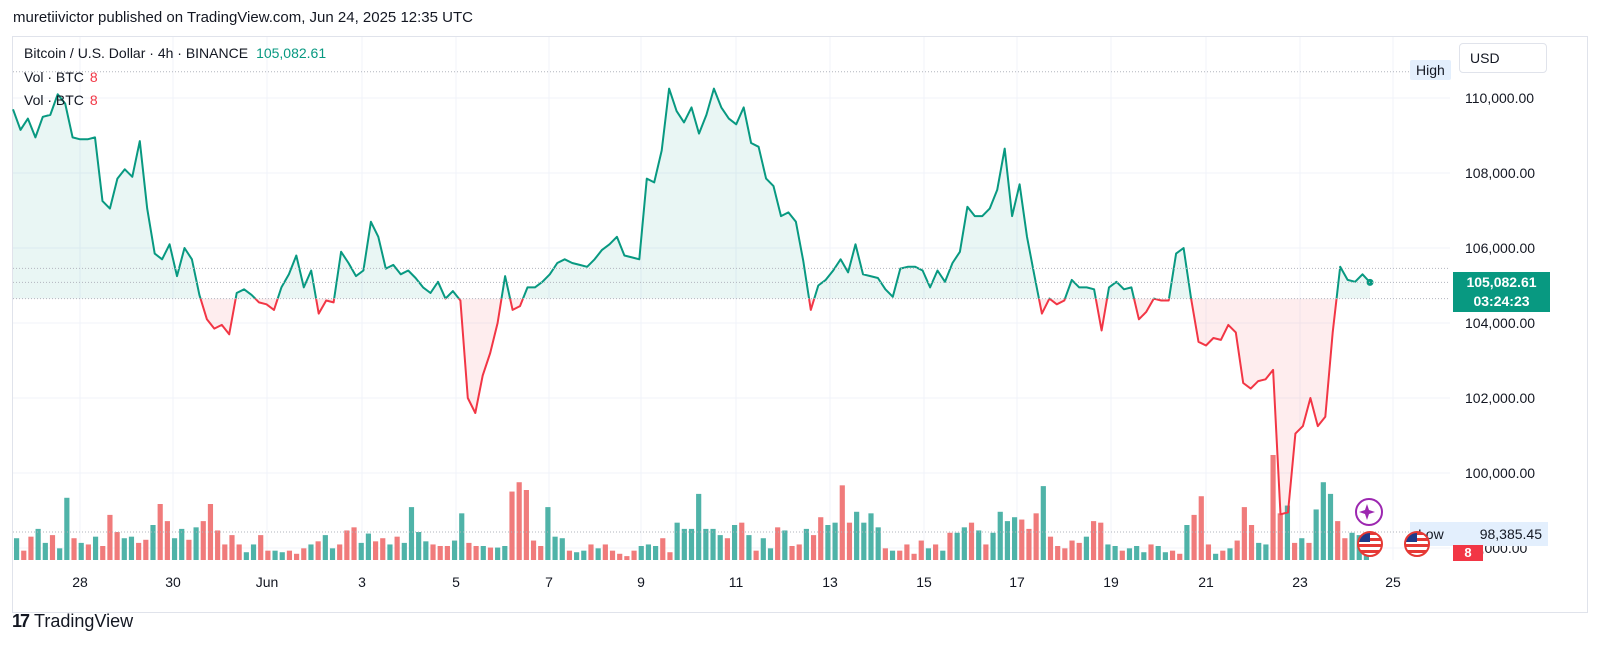 The height and width of the screenshot is (657, 1600). Describe the element at coordinates (456, 582) in the screenshot. I see `x-tick-label: 5` at that location.